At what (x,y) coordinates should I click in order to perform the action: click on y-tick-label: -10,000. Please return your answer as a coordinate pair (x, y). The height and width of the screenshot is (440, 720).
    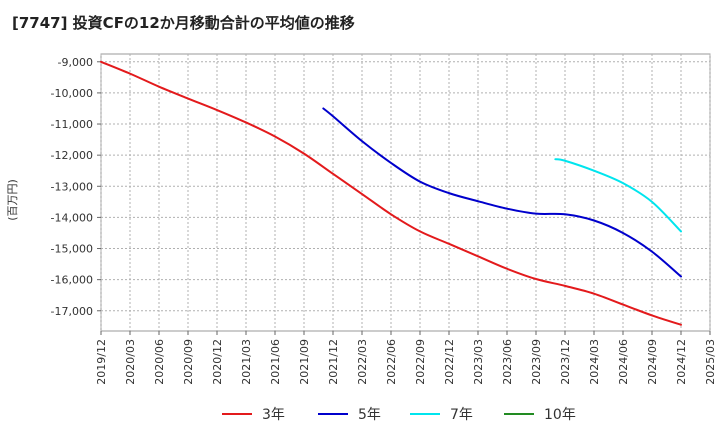
    Looking at the image, I should click on (72, 93).